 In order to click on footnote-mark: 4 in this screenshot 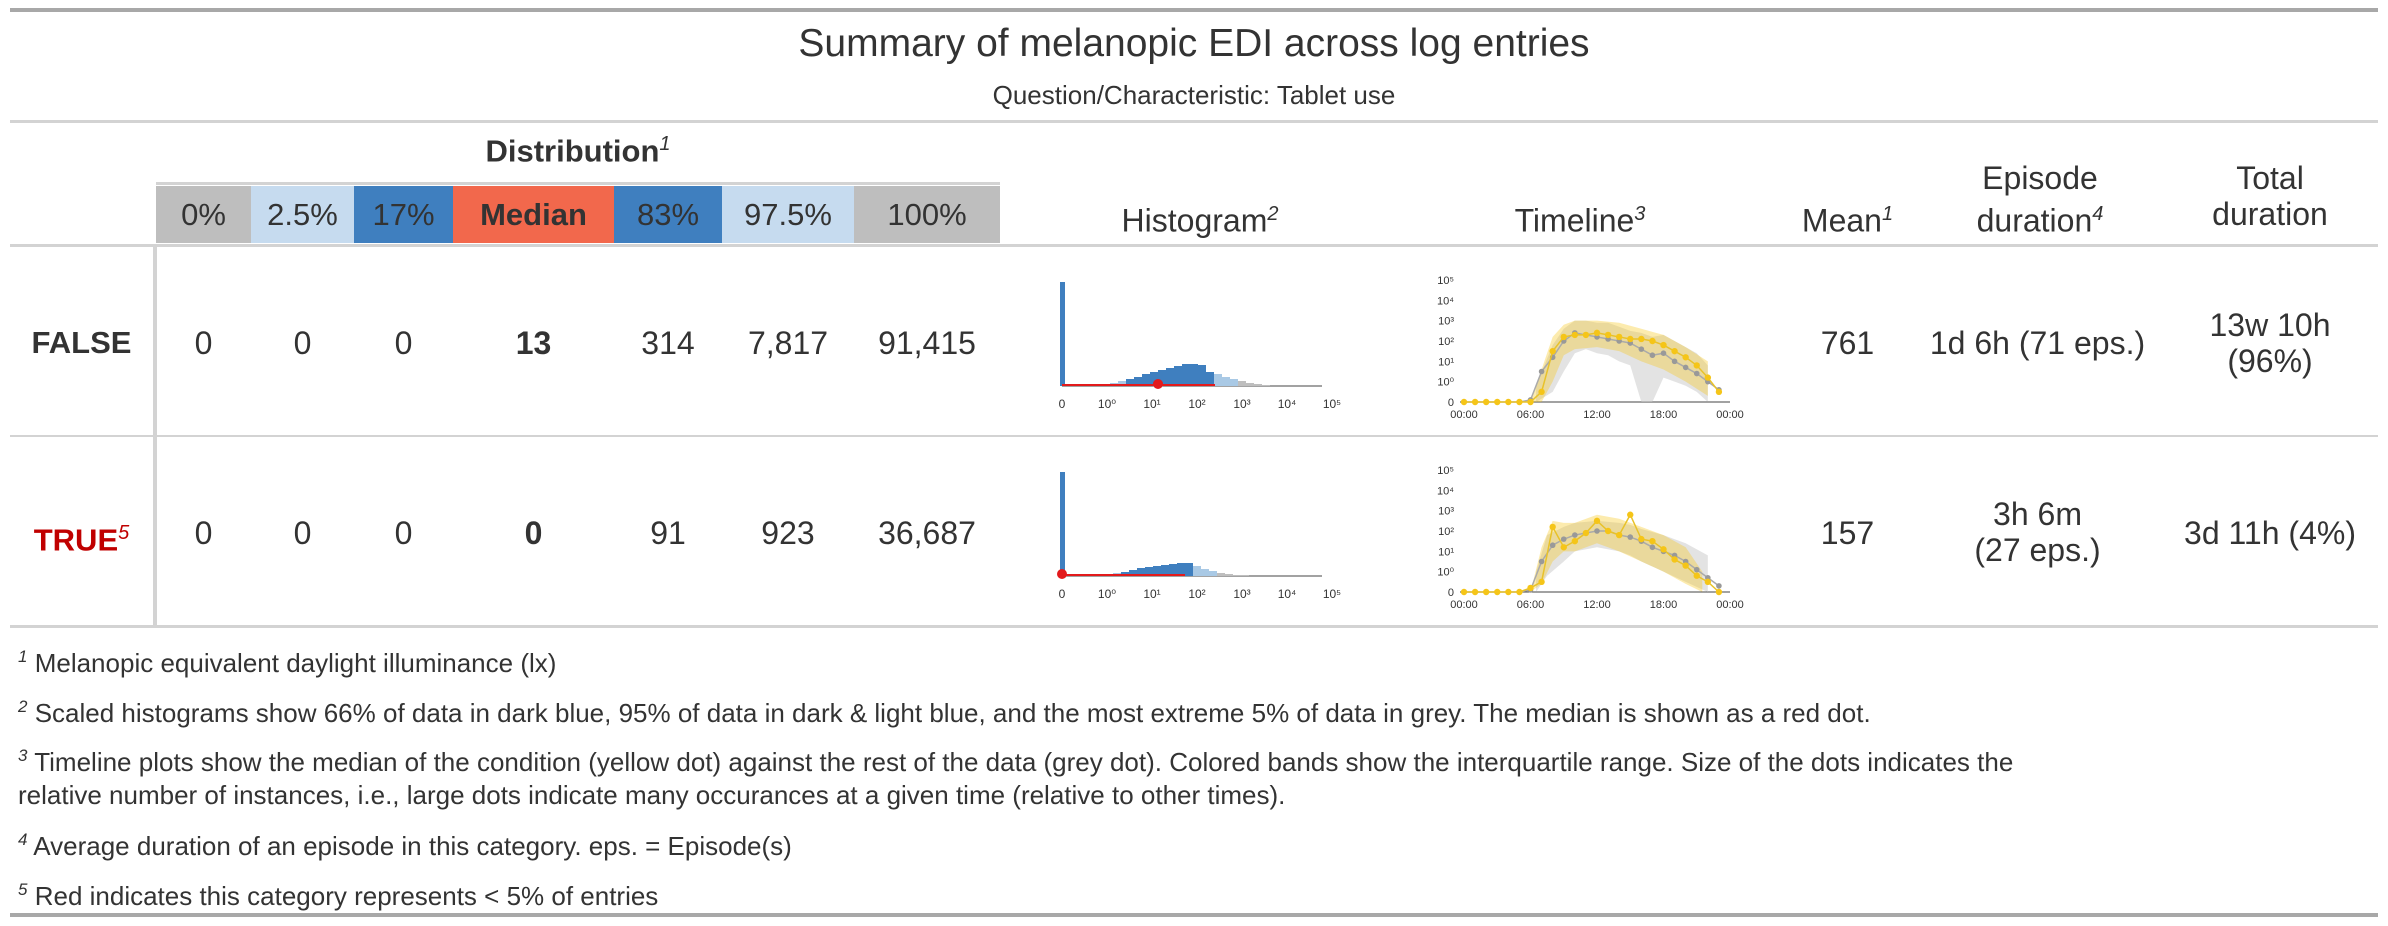, I will do `click(2098, 214)`.